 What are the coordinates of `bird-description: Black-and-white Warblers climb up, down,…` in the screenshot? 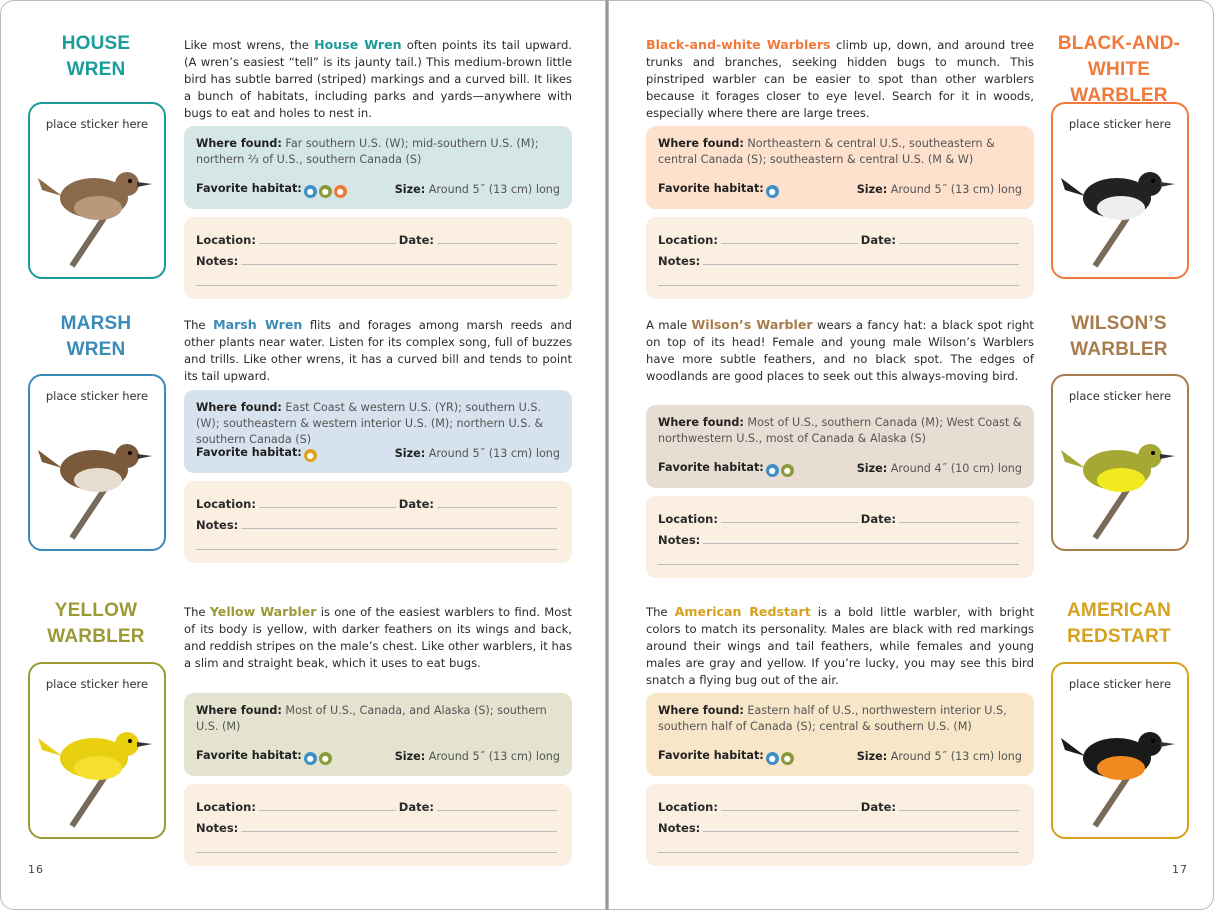 It's located at (840, 79).